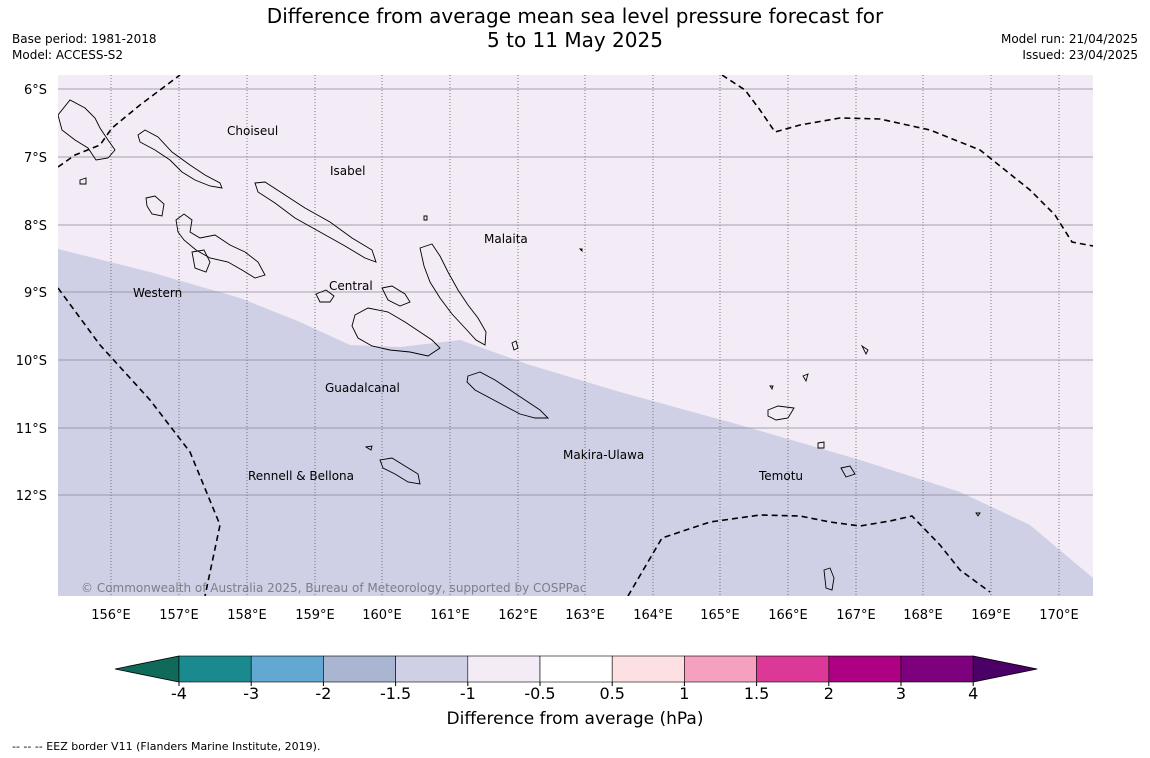 Image resolution: width=1150 pixels, height=758 pixels. I want to click on lat-label: 6°S, so click(35, 90).